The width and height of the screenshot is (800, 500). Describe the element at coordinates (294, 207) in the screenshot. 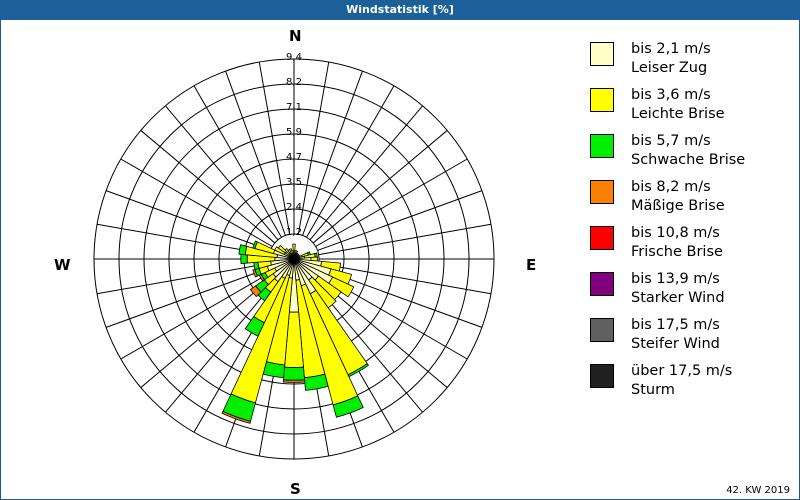

I see `svg-text: 2,4` at that location.